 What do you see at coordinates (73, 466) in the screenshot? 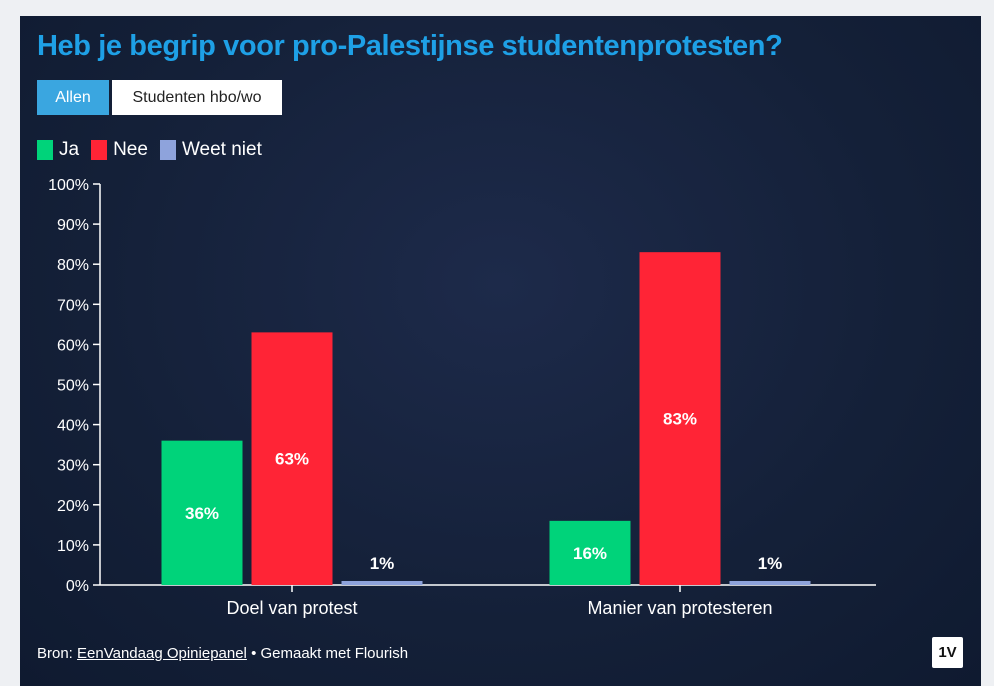
I see `y-tick-label: 30%` at bounding box center [73, 466].